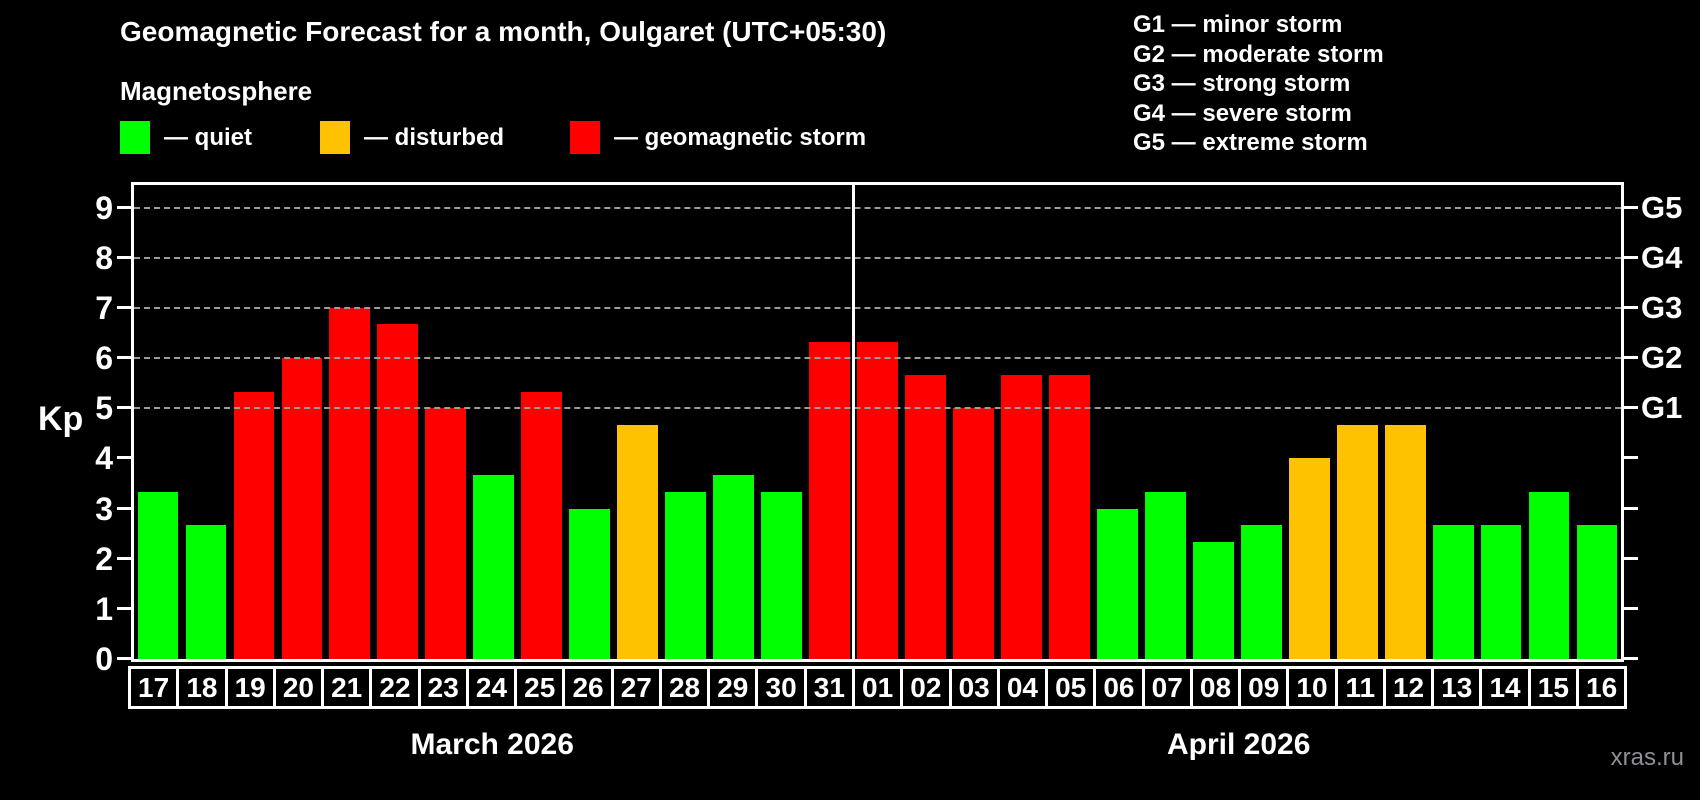 The height and width of the screenshot is (800, 1700). What do you see at coordinates (974, 687) in the screenshot?
I see `day-label-cell: 03` at bounding box center [974, 687].